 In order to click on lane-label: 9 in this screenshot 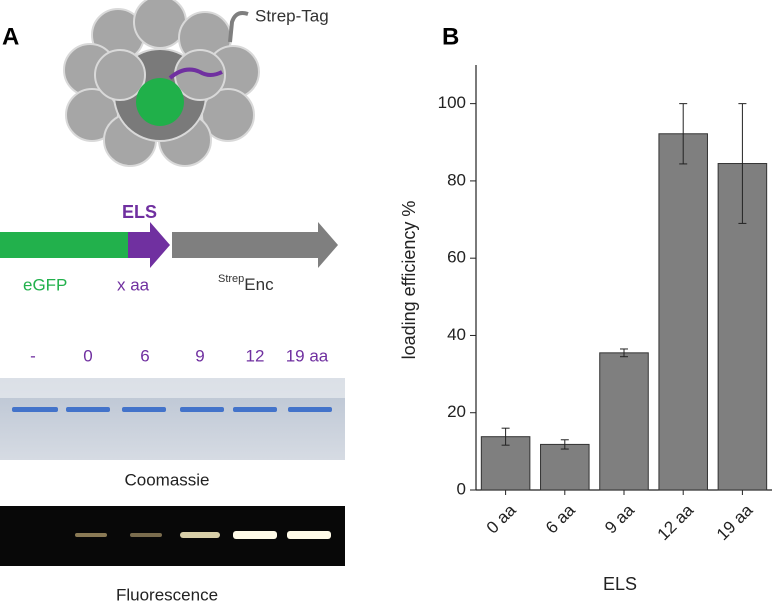, I will do `click(199, 355)`.